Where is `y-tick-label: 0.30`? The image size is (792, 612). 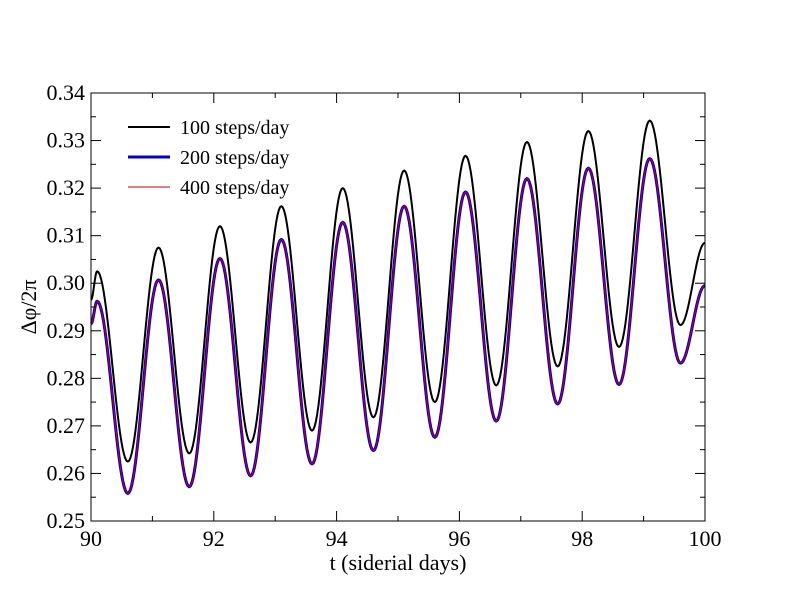 y-tick-label: 0.30 is located at coordinates (66, 282).